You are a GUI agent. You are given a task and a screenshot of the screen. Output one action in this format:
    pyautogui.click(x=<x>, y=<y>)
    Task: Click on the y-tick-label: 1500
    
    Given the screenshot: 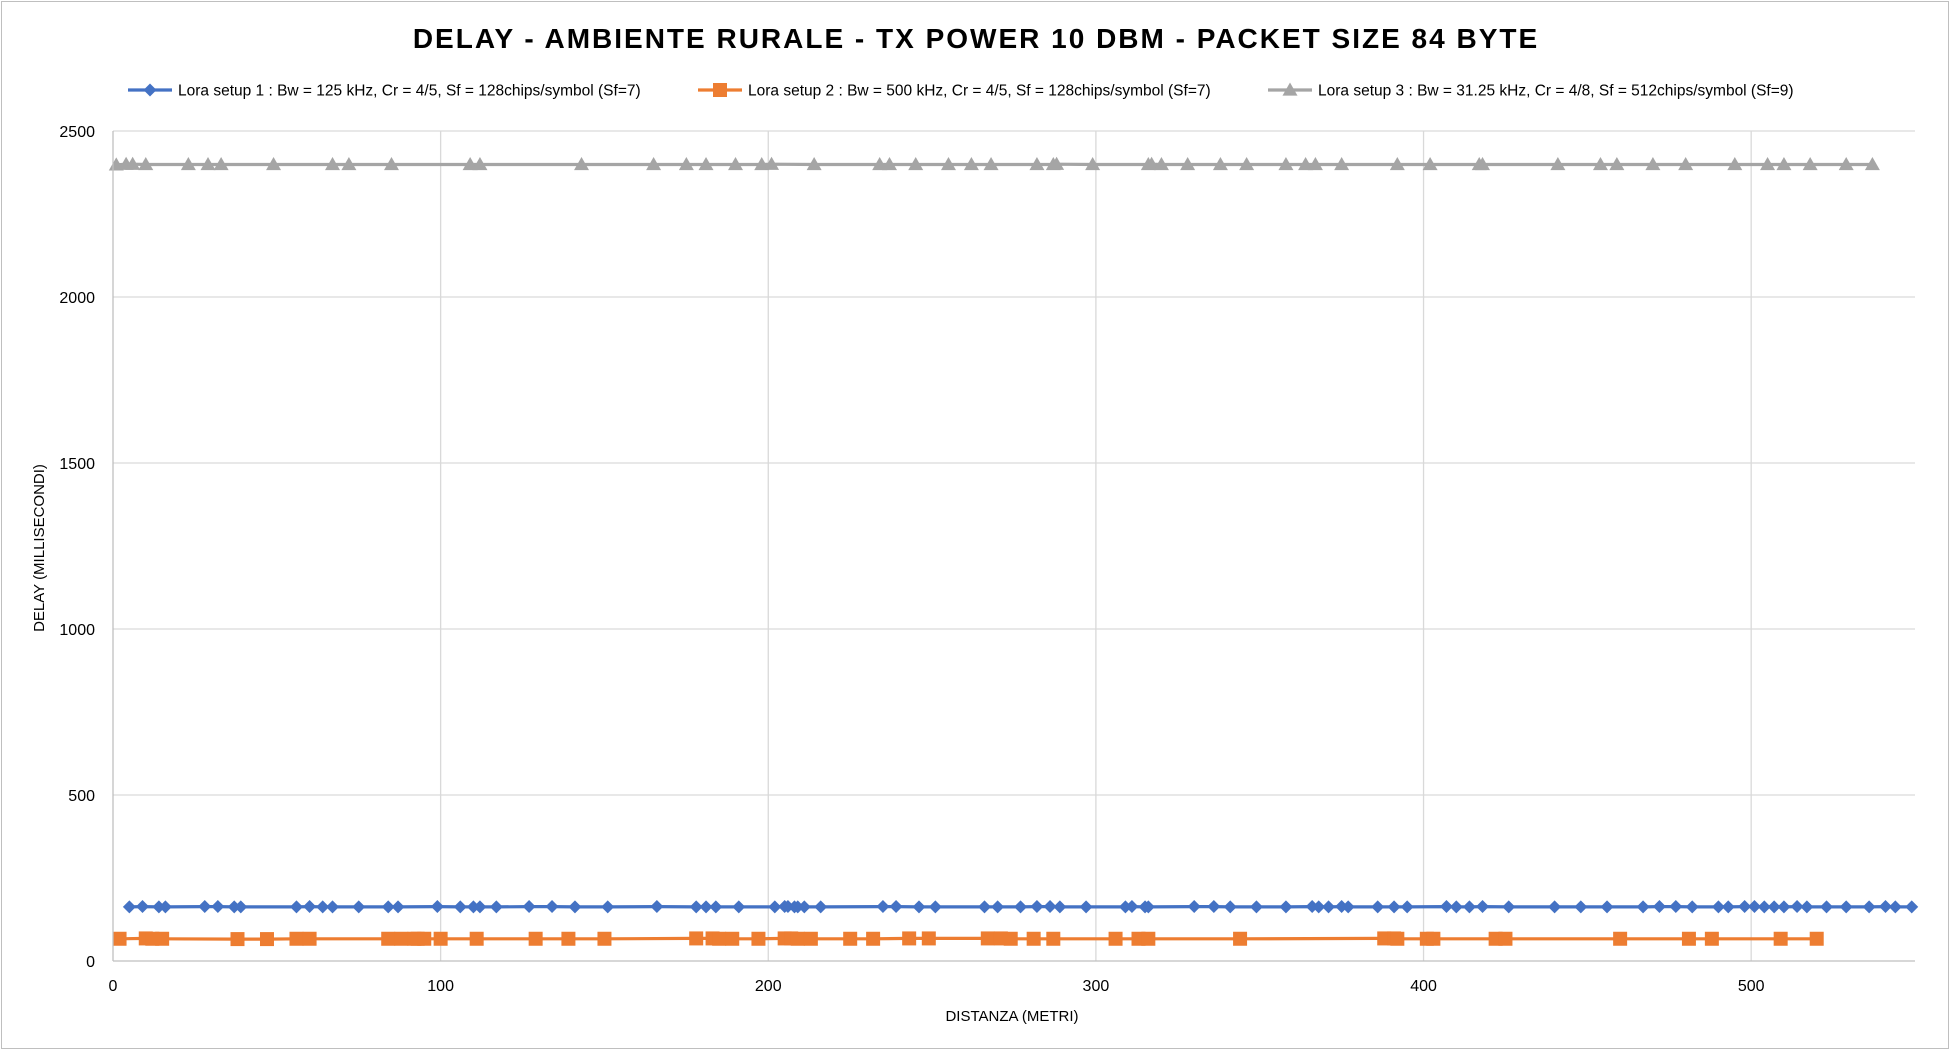 What is the action you would take?
    pyautogui.click(x=77, y=464)
    